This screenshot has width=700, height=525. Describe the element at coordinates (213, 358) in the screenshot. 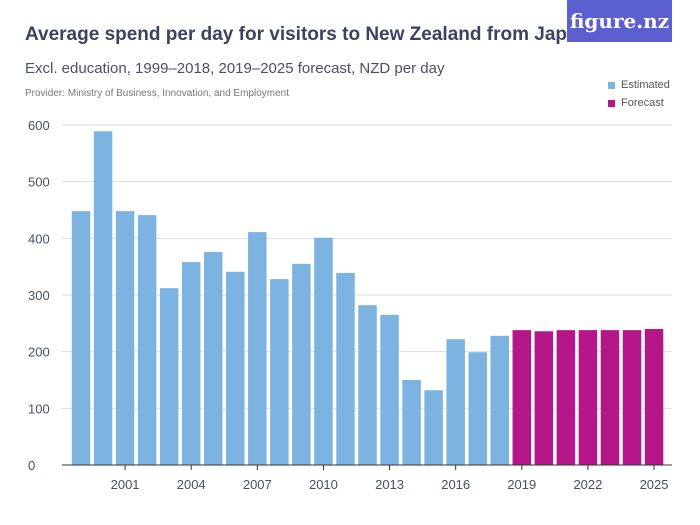

I see `bar-estimated-2005` at that location.